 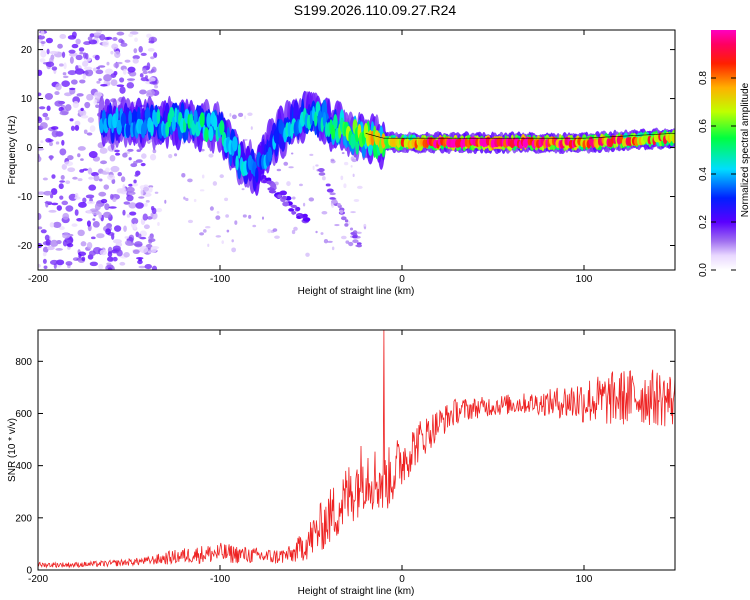 I want to click on spectrogram-ytick-label: 10, so click(x=27, y=99).